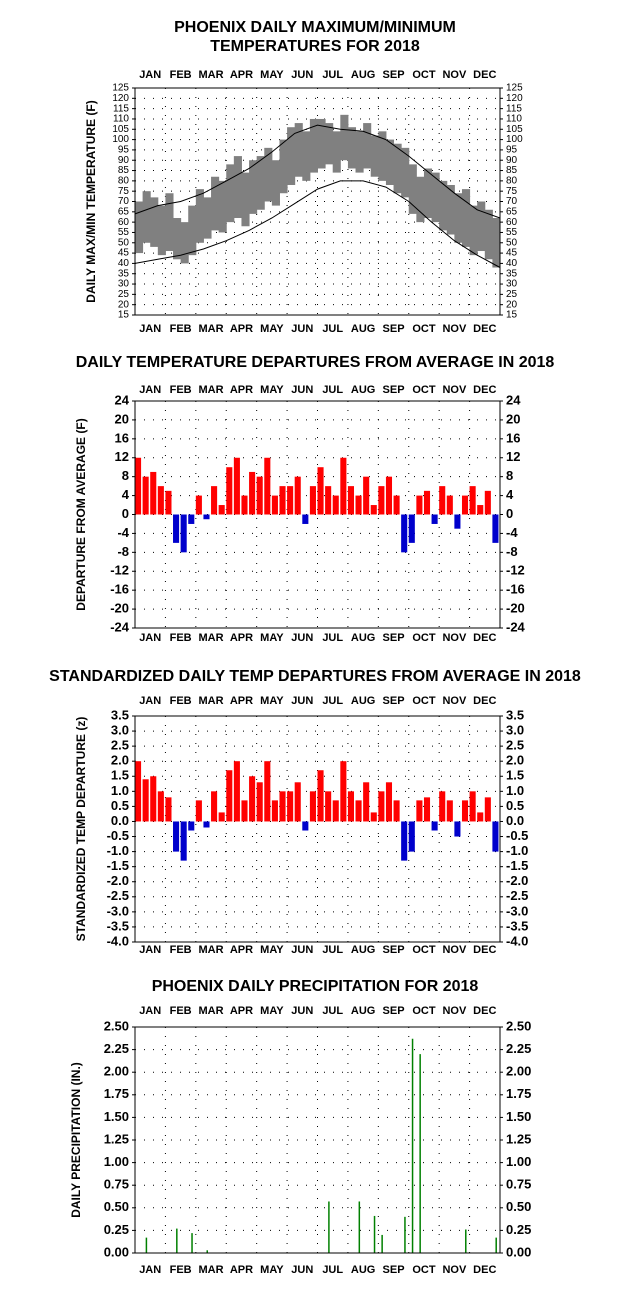  What do you see at coordinates (509, 513) in the screenshot?
I see `y-tick-label: 0` at bounding box center [509, 513].